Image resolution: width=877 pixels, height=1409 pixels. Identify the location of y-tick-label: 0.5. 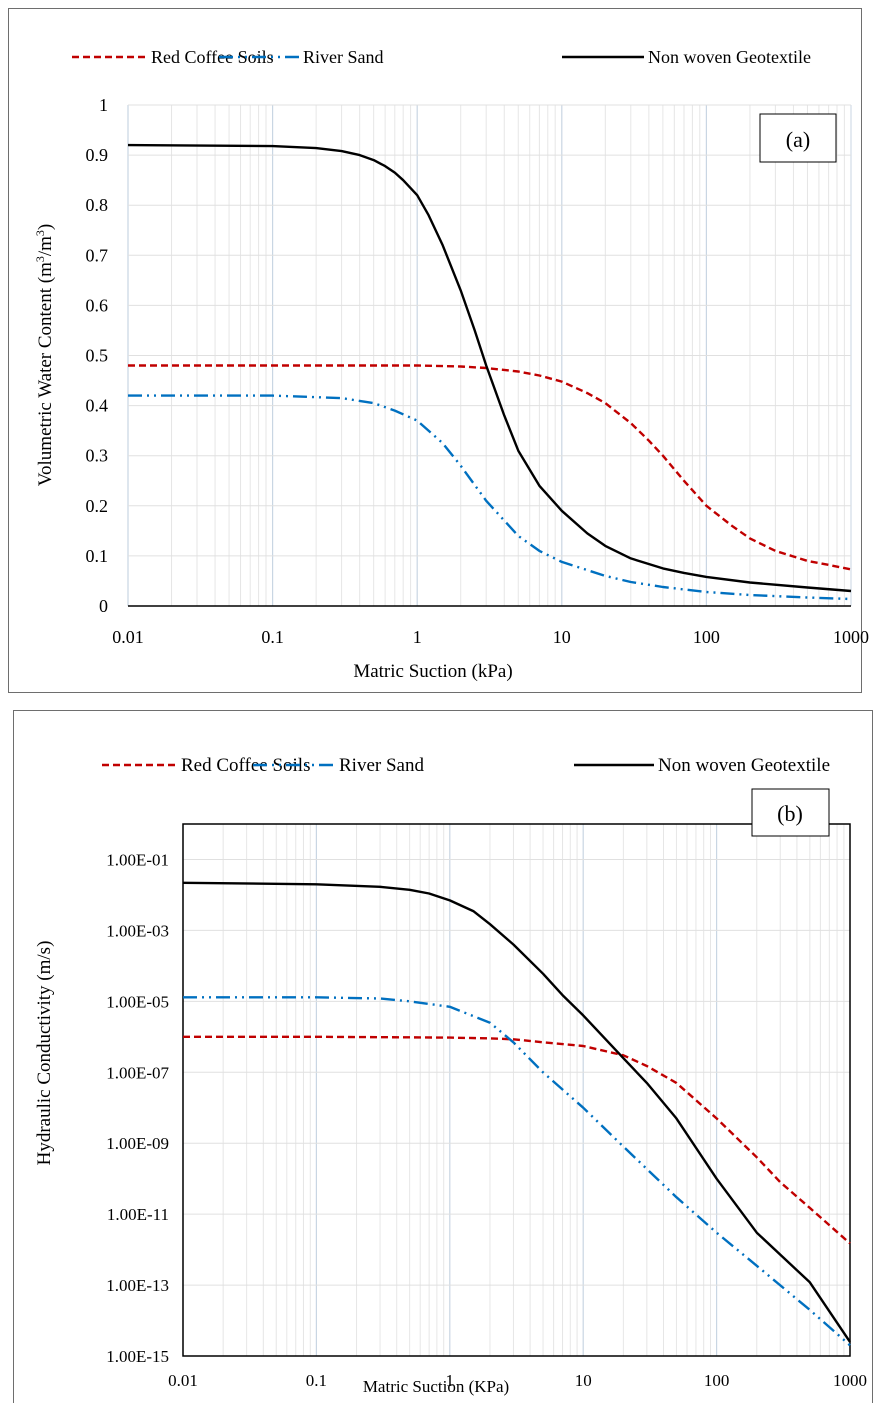
(97, 356).